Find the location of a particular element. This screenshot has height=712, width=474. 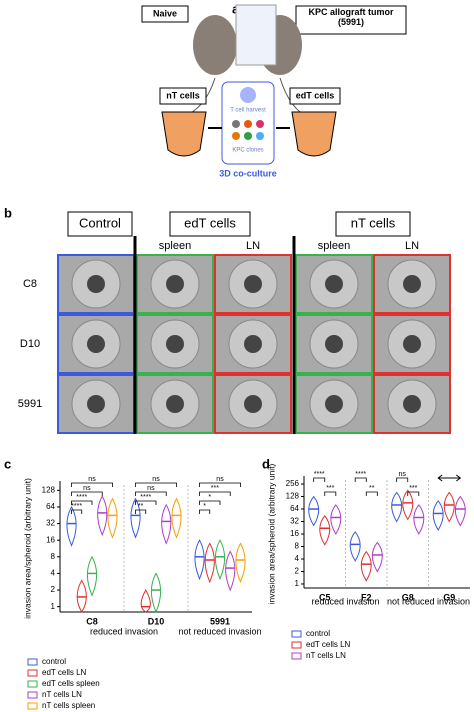

panel-letter: c is located at coordinates (7, 463).